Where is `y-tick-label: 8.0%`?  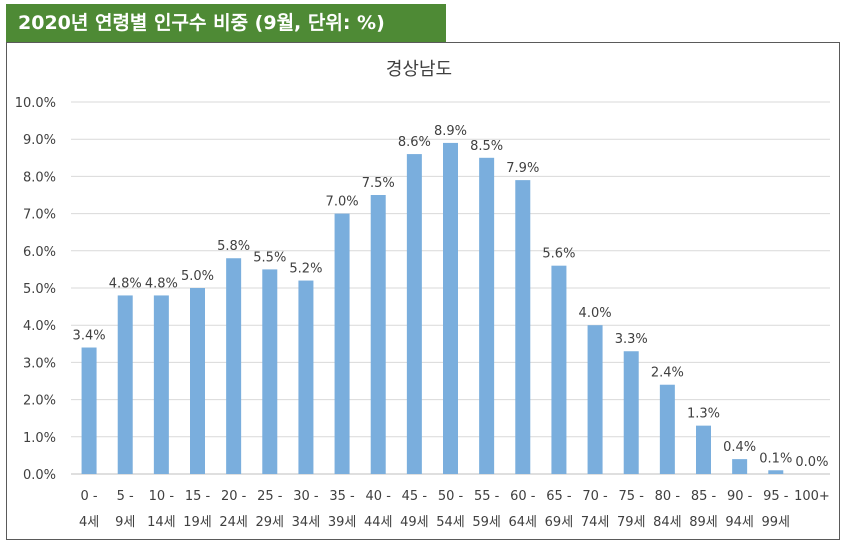
y-tick-label: 8.0% is located at coordinates (39, 177).